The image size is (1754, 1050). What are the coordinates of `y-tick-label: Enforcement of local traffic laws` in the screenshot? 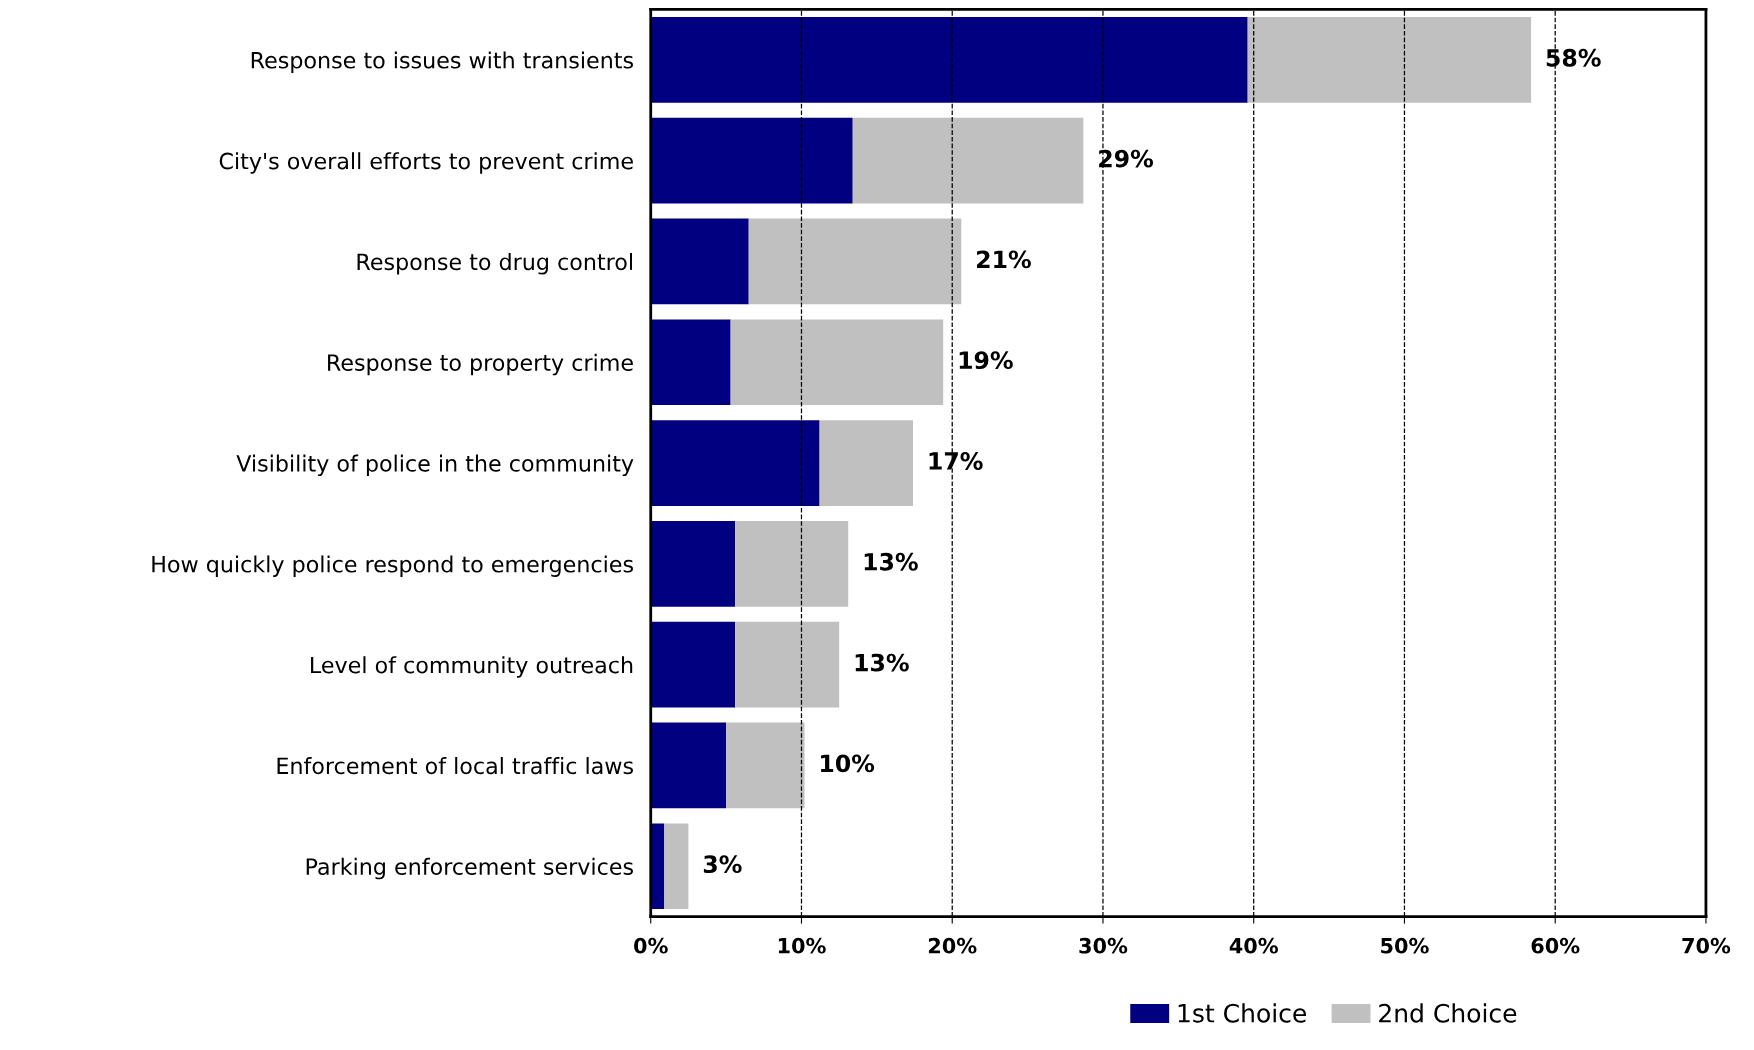 It's located at (455, 766).